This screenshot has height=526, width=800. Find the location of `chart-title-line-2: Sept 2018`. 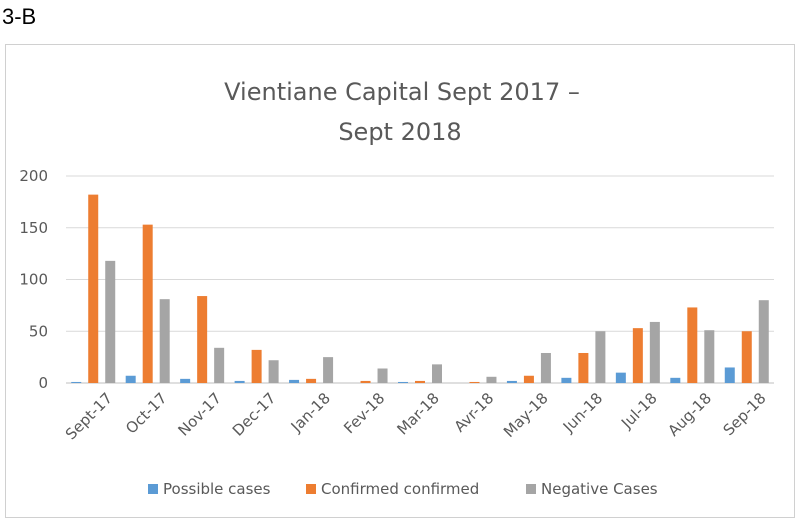

chart-title-line-2: Sept 2018 is located at coordinates (399, 132).